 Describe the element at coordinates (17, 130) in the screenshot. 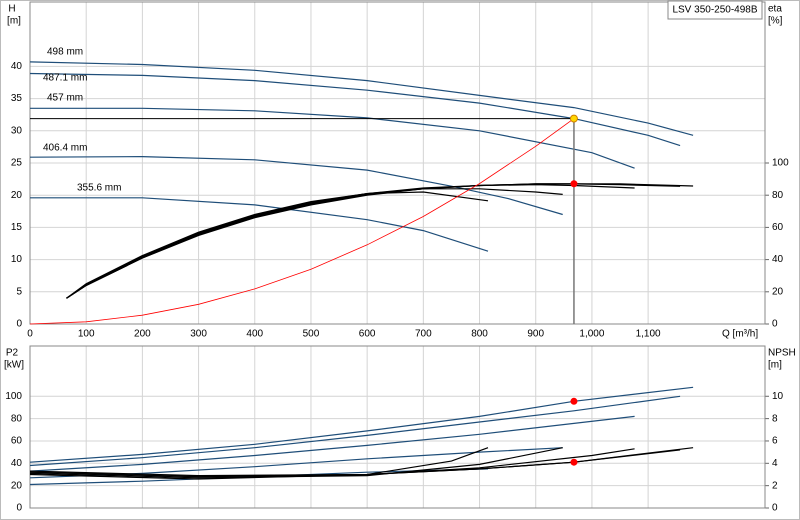

I see `y-tick-label: 30` at that location.